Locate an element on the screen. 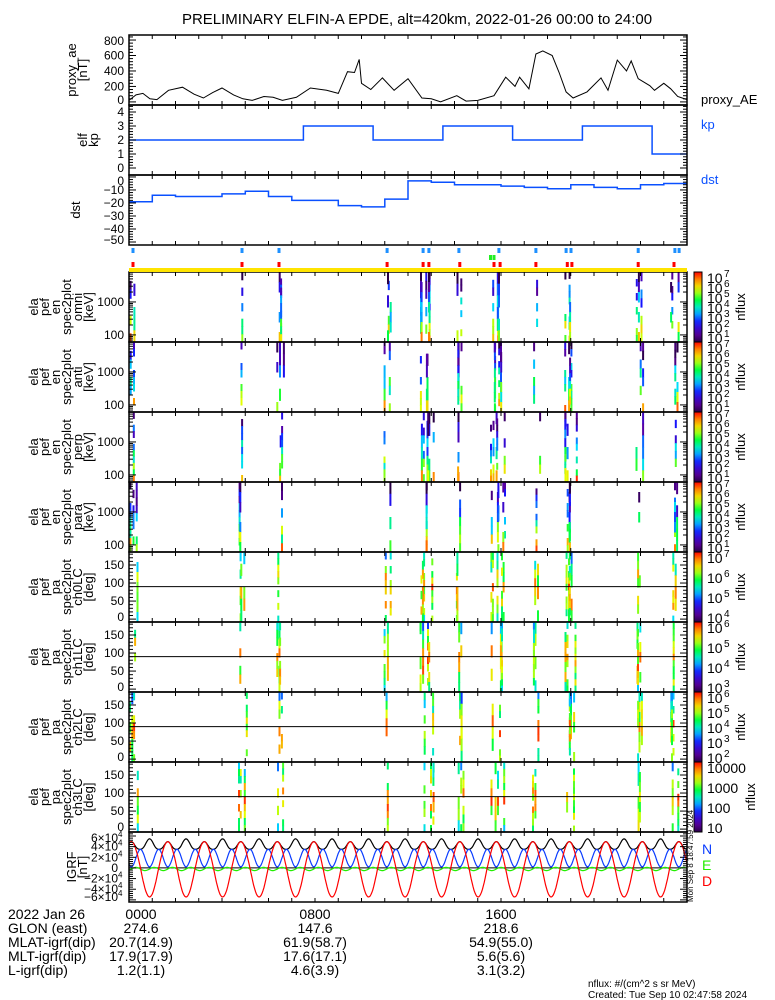  y-tick-label: 0 is located at coordinates (120, 168).